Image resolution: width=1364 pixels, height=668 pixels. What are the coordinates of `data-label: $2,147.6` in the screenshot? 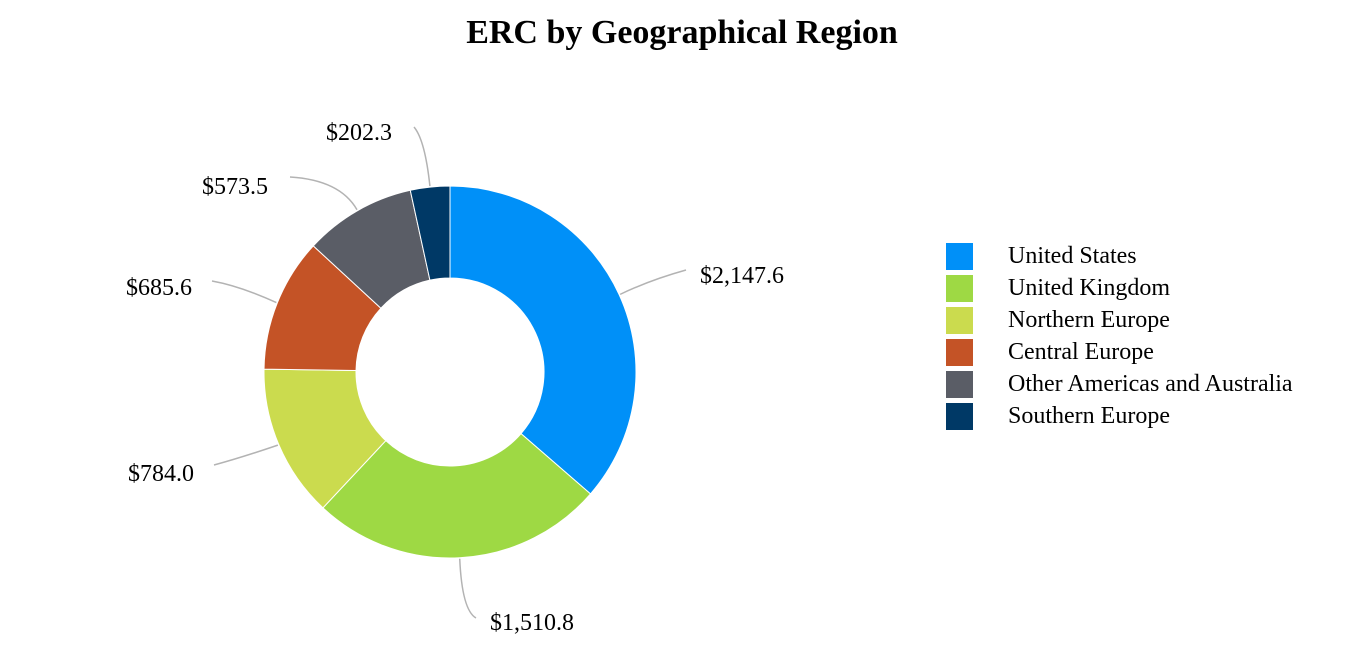 It's located at (742, 276).